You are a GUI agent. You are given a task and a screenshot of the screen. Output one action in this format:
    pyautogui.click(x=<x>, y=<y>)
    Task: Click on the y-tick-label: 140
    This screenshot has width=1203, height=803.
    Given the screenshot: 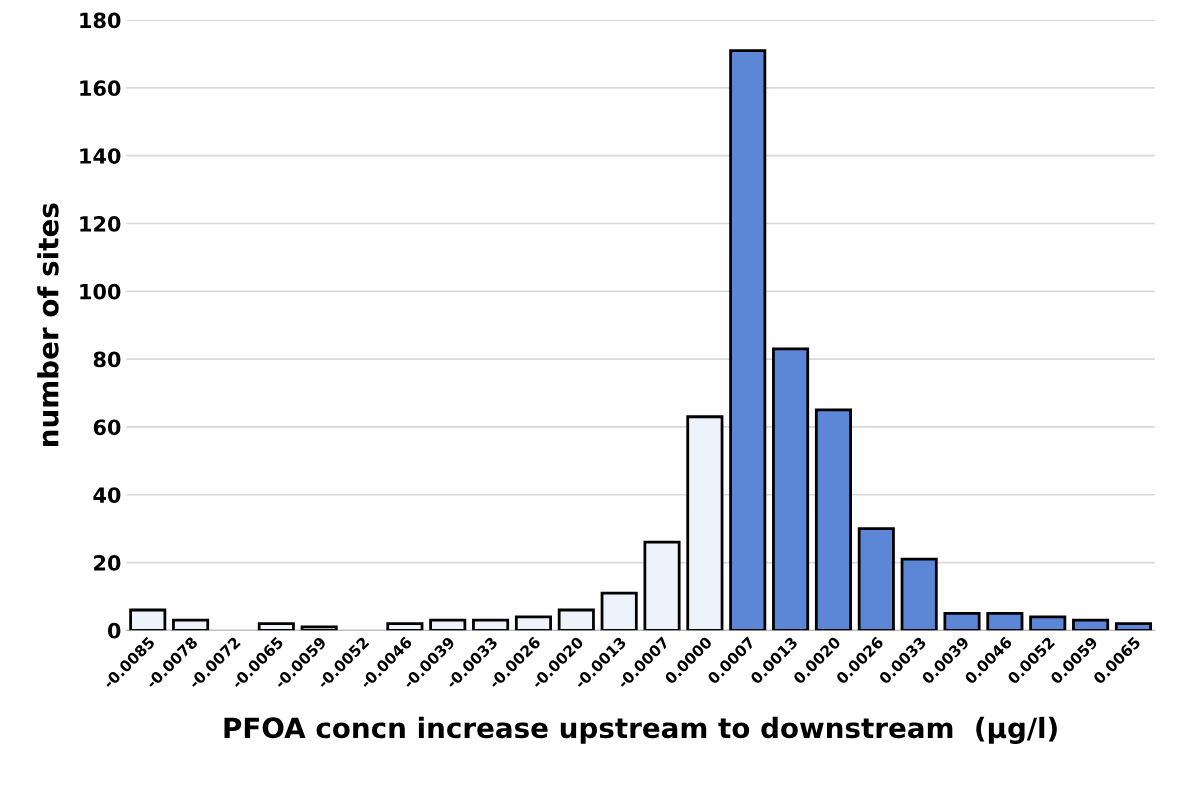 What is the action you would take?
    pyautogui.click(x=100, y=156)
    